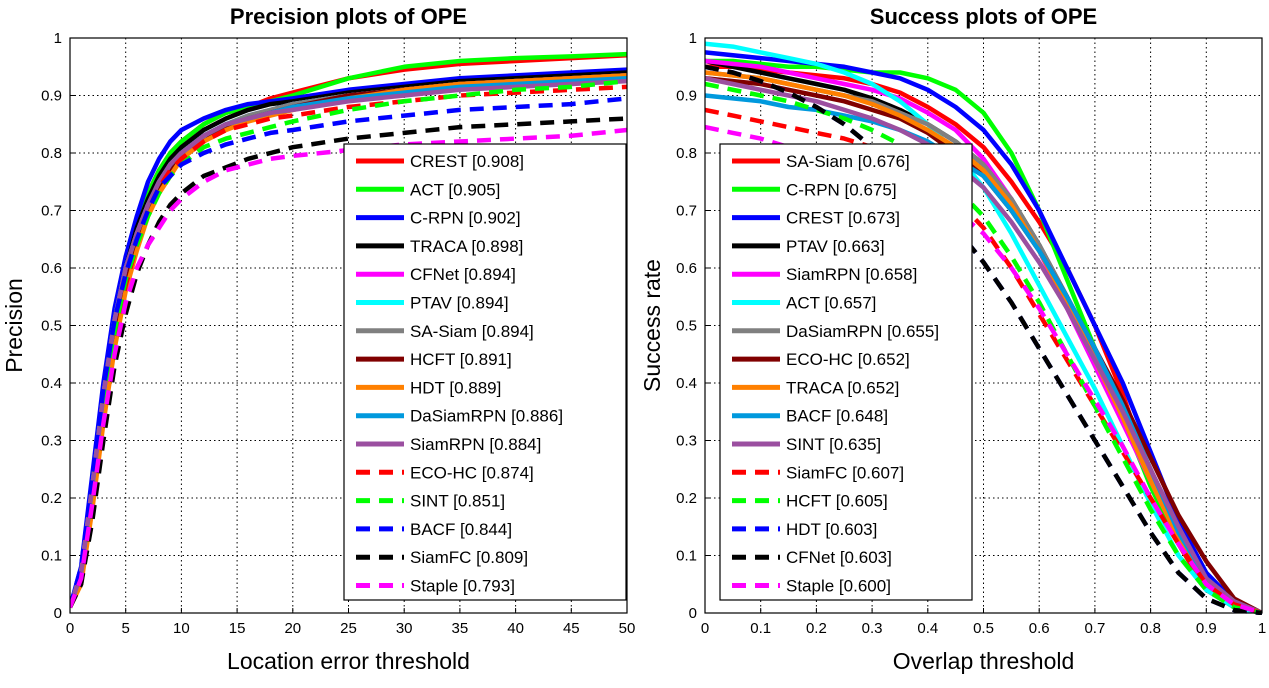  I want to click on precision-x-tick-label: 5, so click(126, 628).